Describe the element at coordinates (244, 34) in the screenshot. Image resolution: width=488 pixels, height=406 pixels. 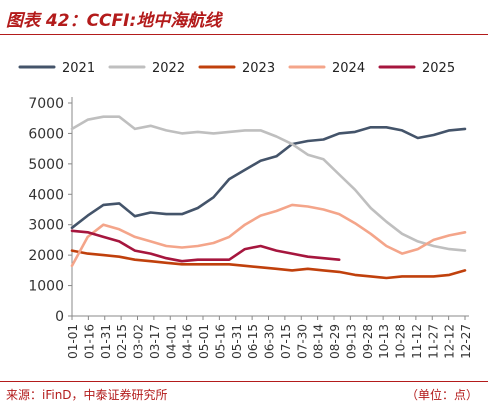
I see `title-divider` at that location.